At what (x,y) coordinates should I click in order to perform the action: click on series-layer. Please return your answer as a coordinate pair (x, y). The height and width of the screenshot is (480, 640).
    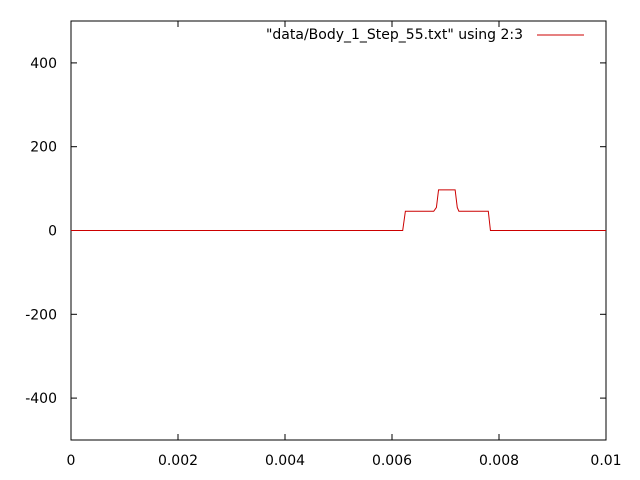
    Looking at the image, I should click on (338, 210).